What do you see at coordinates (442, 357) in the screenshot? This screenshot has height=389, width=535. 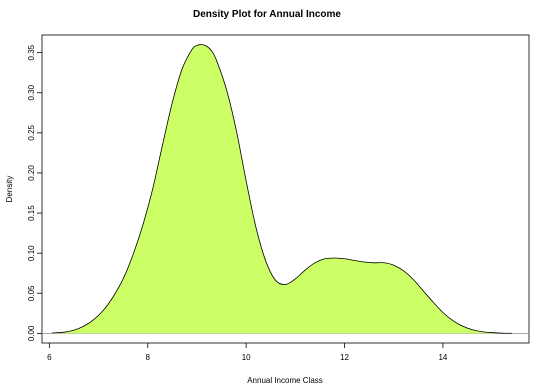 I see `x-tick-label: 14` at bounding box center [442, 357].